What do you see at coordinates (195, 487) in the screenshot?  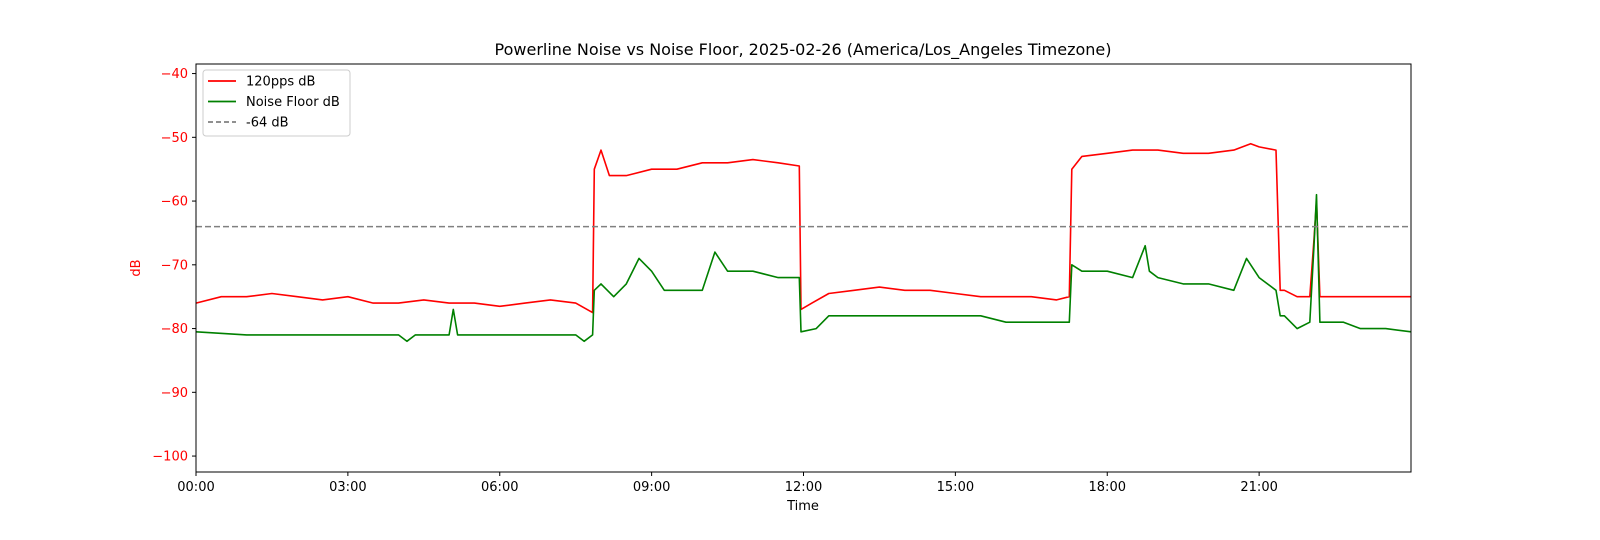 I see `x-tick-label: 00:00` at bounding box center [195, 487].